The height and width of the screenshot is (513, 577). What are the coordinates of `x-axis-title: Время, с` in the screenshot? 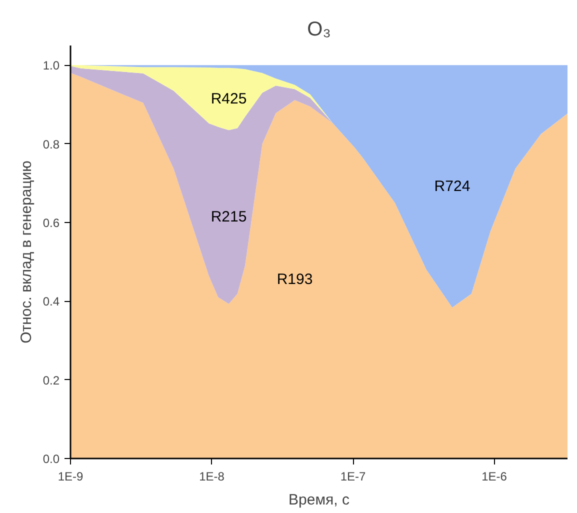 It's located at (319, 500).